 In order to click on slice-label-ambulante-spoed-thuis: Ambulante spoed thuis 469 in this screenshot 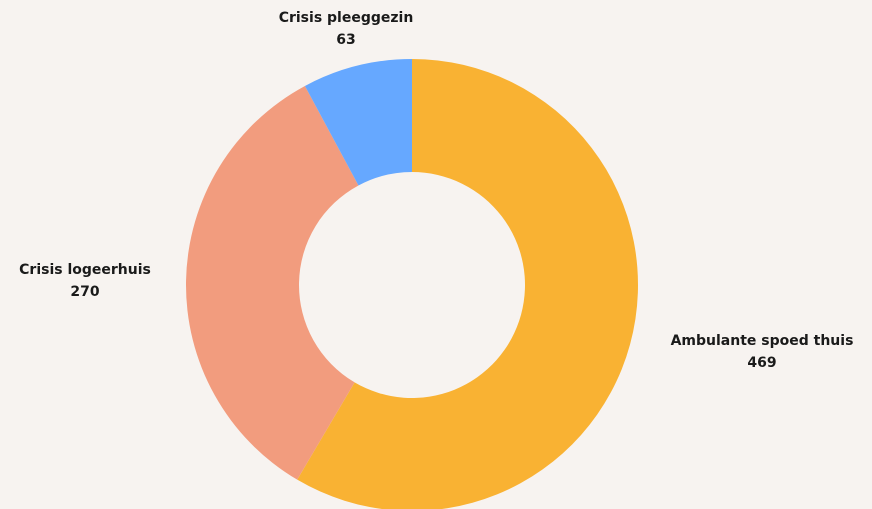, I will do `click(762, 352)`.